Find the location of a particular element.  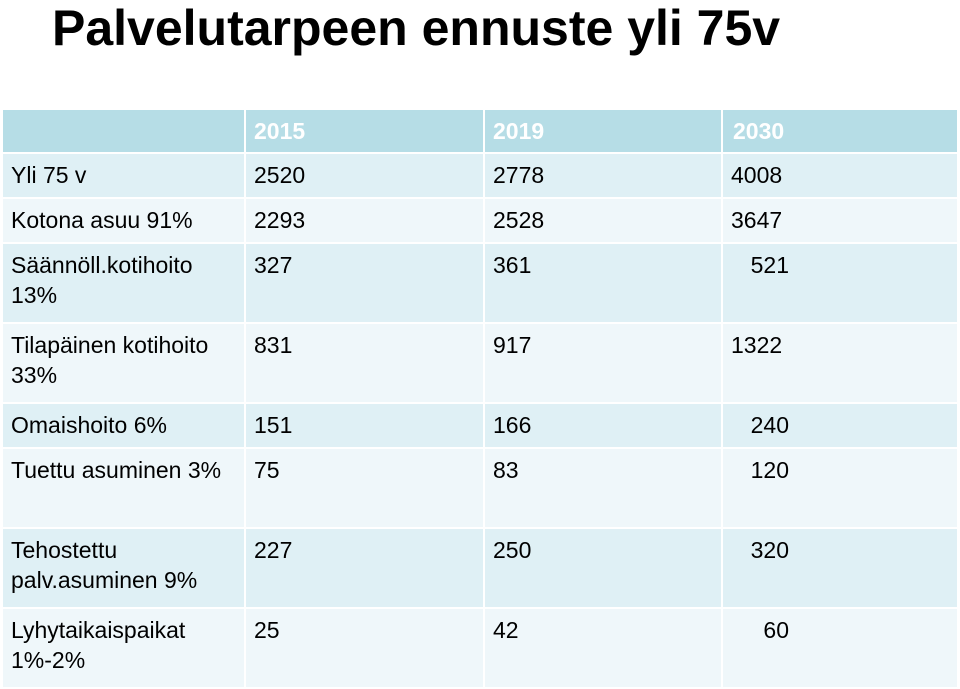

cell-value: 25 is located at coordinates (365, 649).